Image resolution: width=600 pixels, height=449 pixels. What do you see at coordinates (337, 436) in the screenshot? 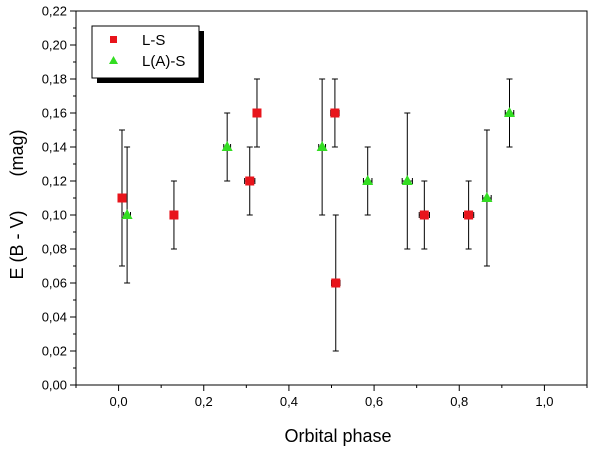
I see `x-axis-title: Orbital phase` at bounding box center [337, 436].